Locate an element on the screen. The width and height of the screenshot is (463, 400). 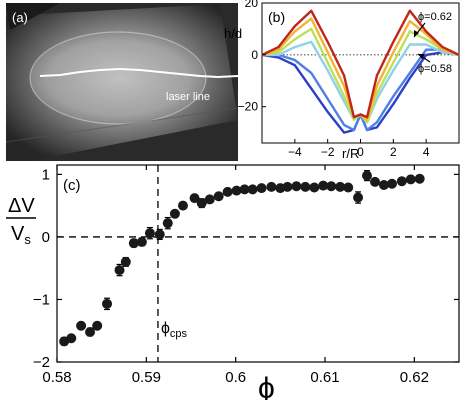
laser-line-annotation: laser line is located at coordinates (188, 97).